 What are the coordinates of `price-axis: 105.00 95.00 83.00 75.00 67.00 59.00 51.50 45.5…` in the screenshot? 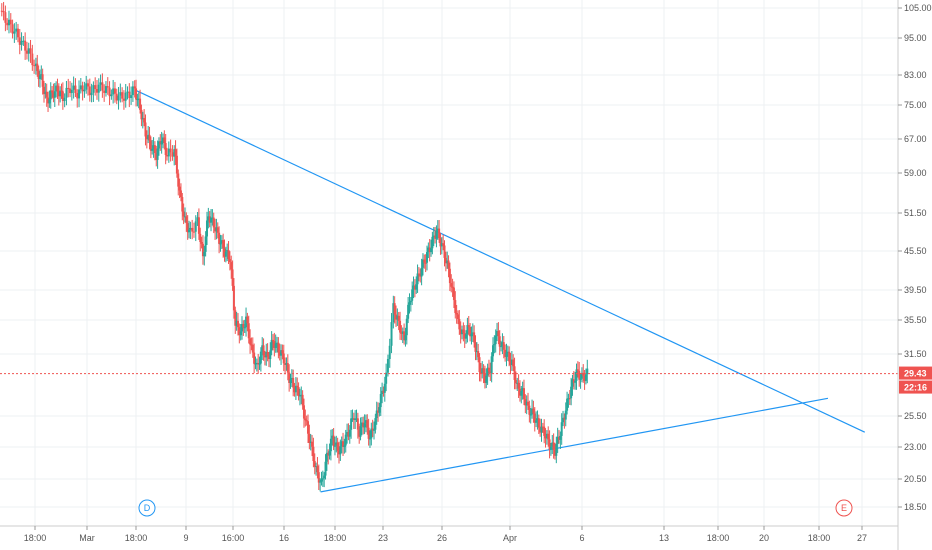 It's located at (914, 275).